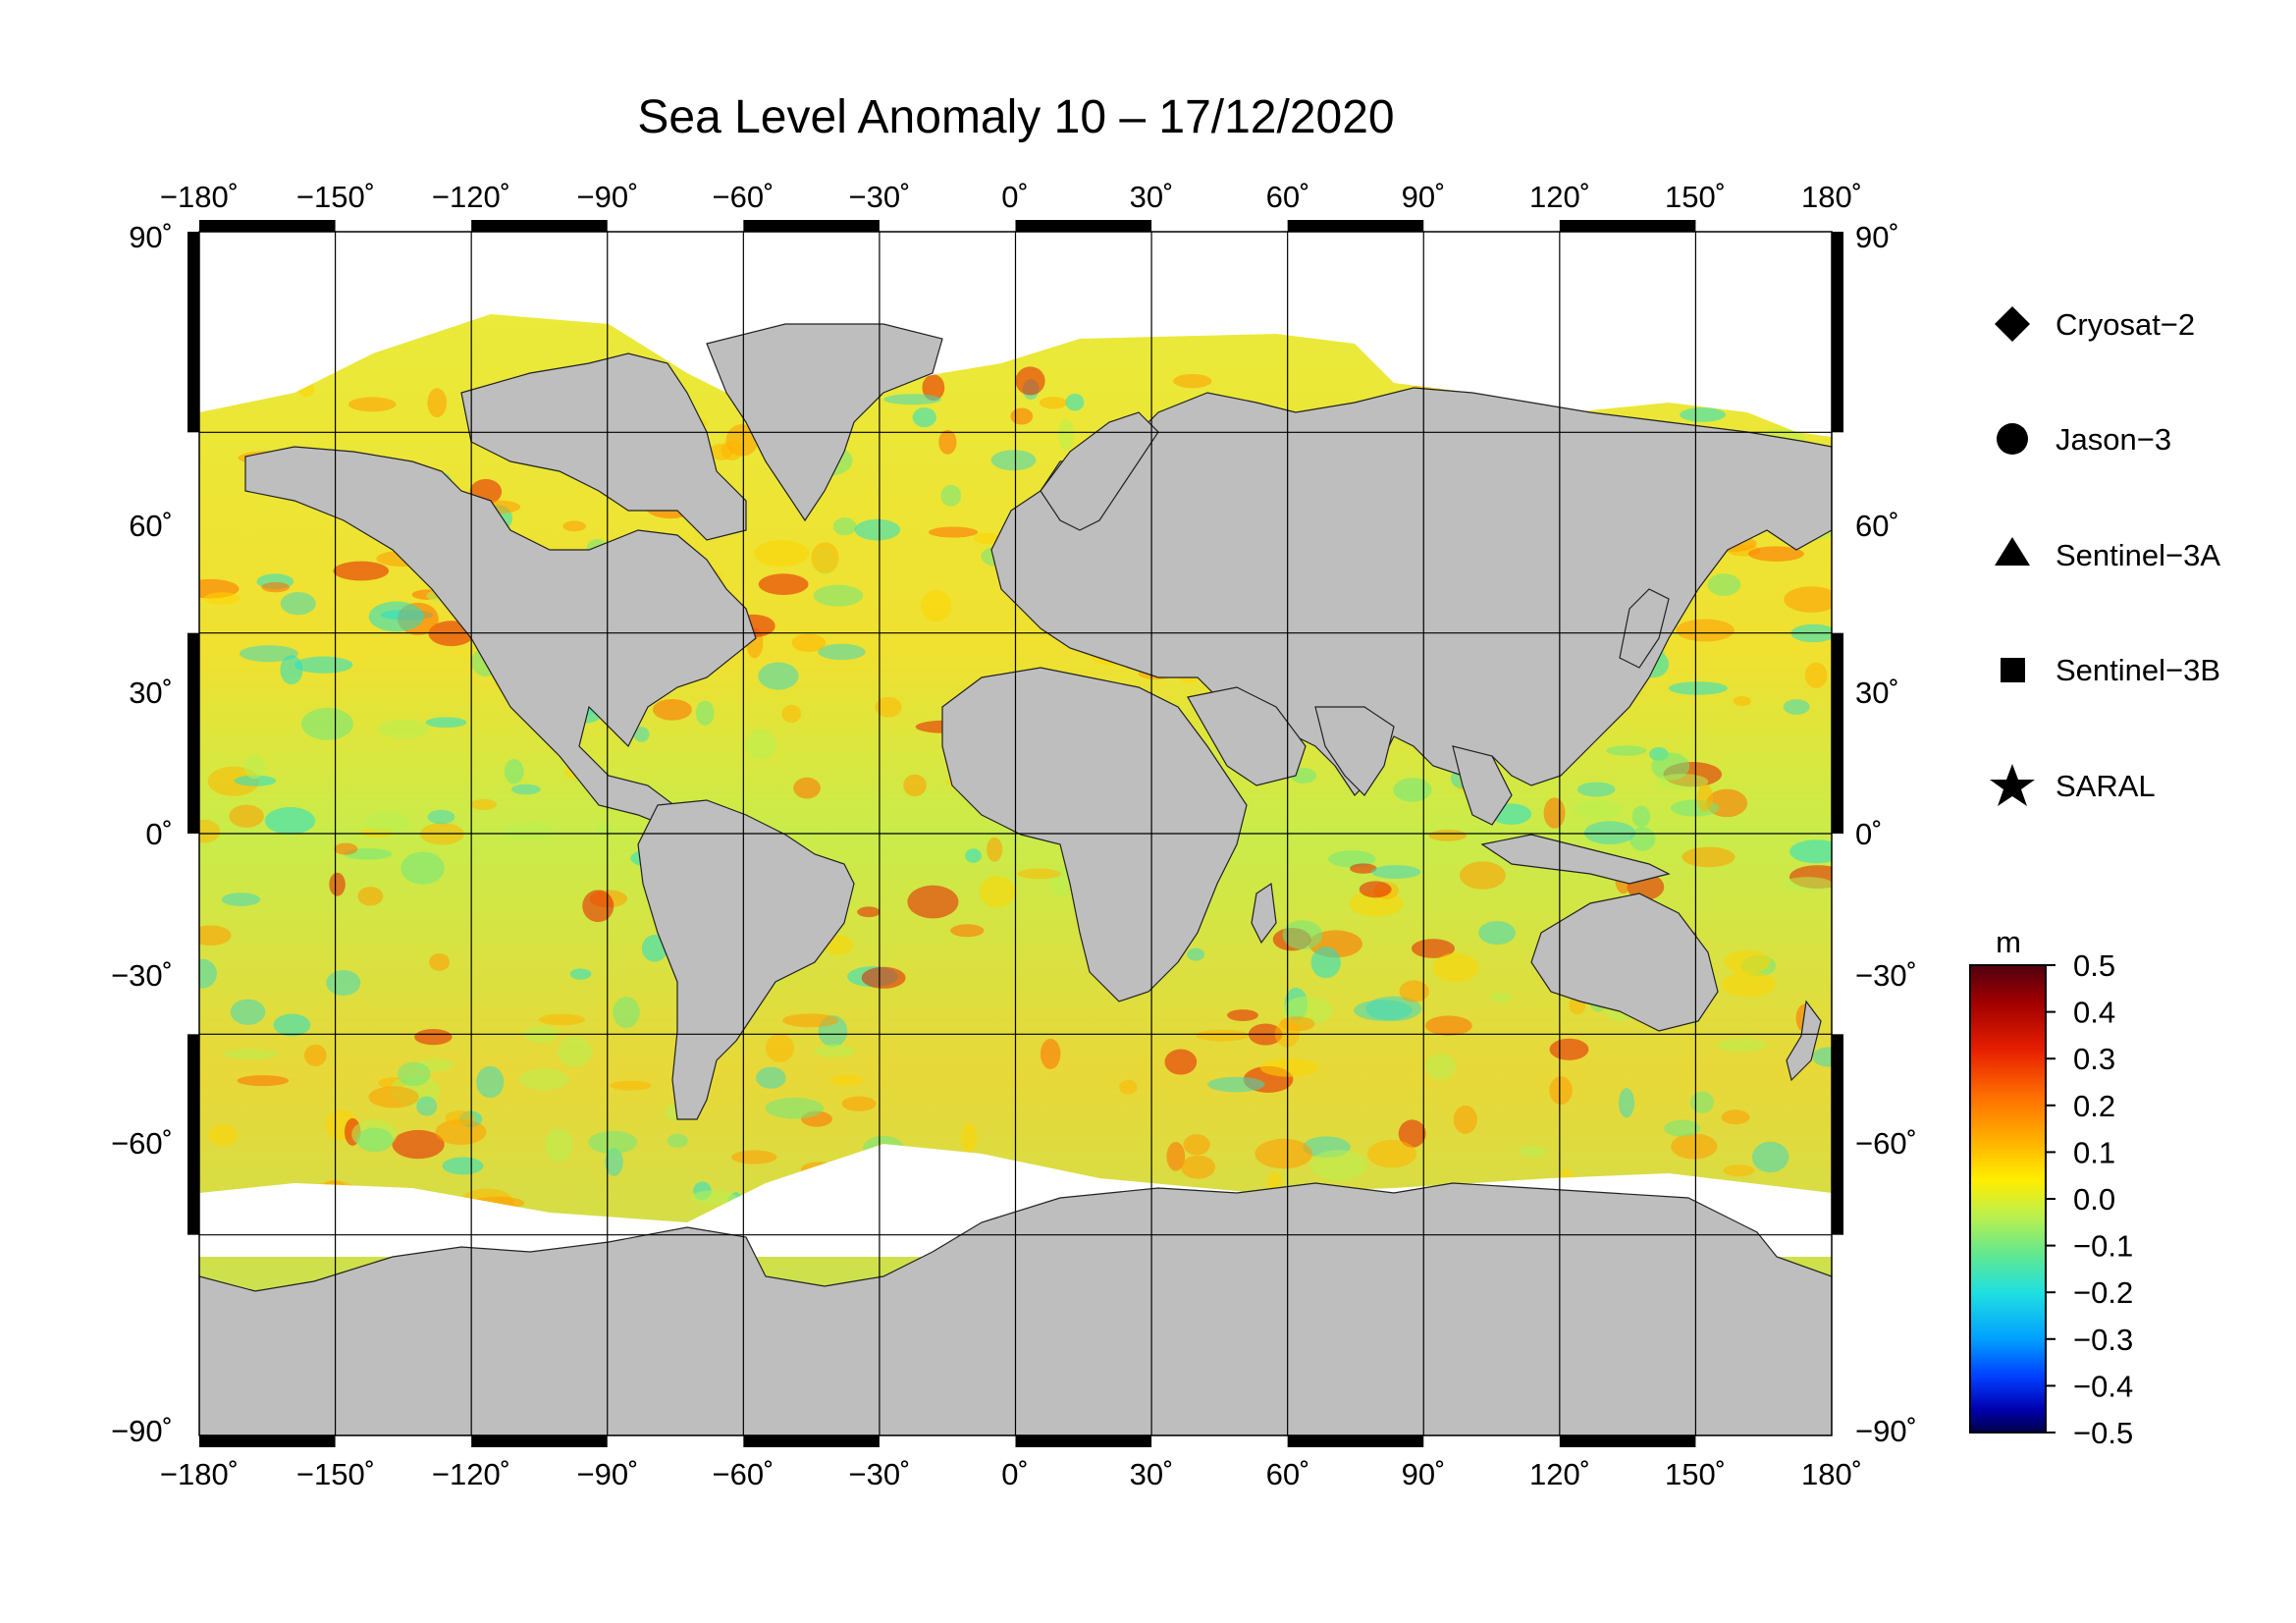 This screenshot has width=2296, height=1623. I want to click on lon-tick-bottom: 180˚, so click(1832, 1474).